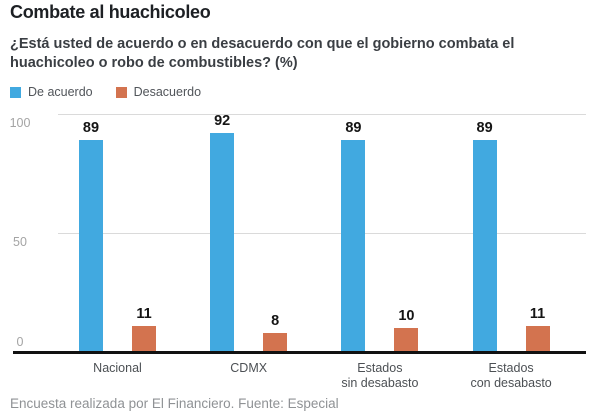  I want to click on bar-de-acuerdo-nacional, so click(91, 246).